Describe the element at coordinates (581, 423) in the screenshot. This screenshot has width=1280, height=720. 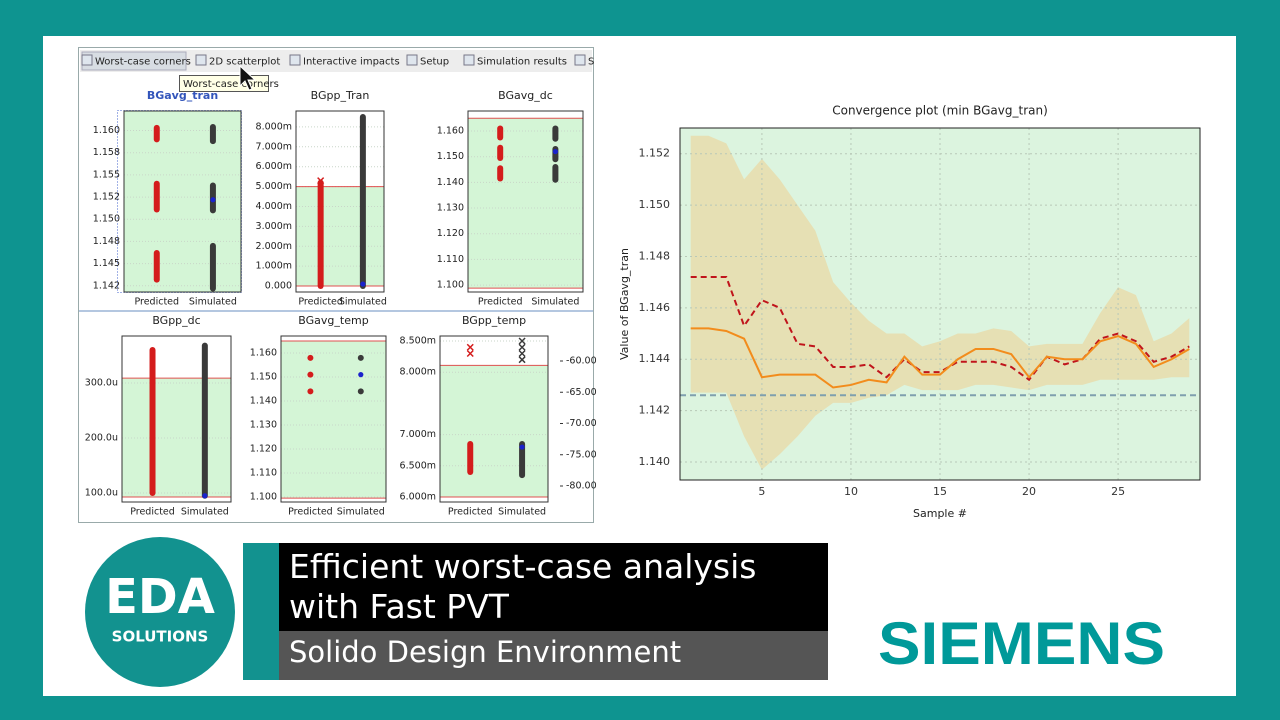
I see `y2-tick-label: -70.00` at that location.